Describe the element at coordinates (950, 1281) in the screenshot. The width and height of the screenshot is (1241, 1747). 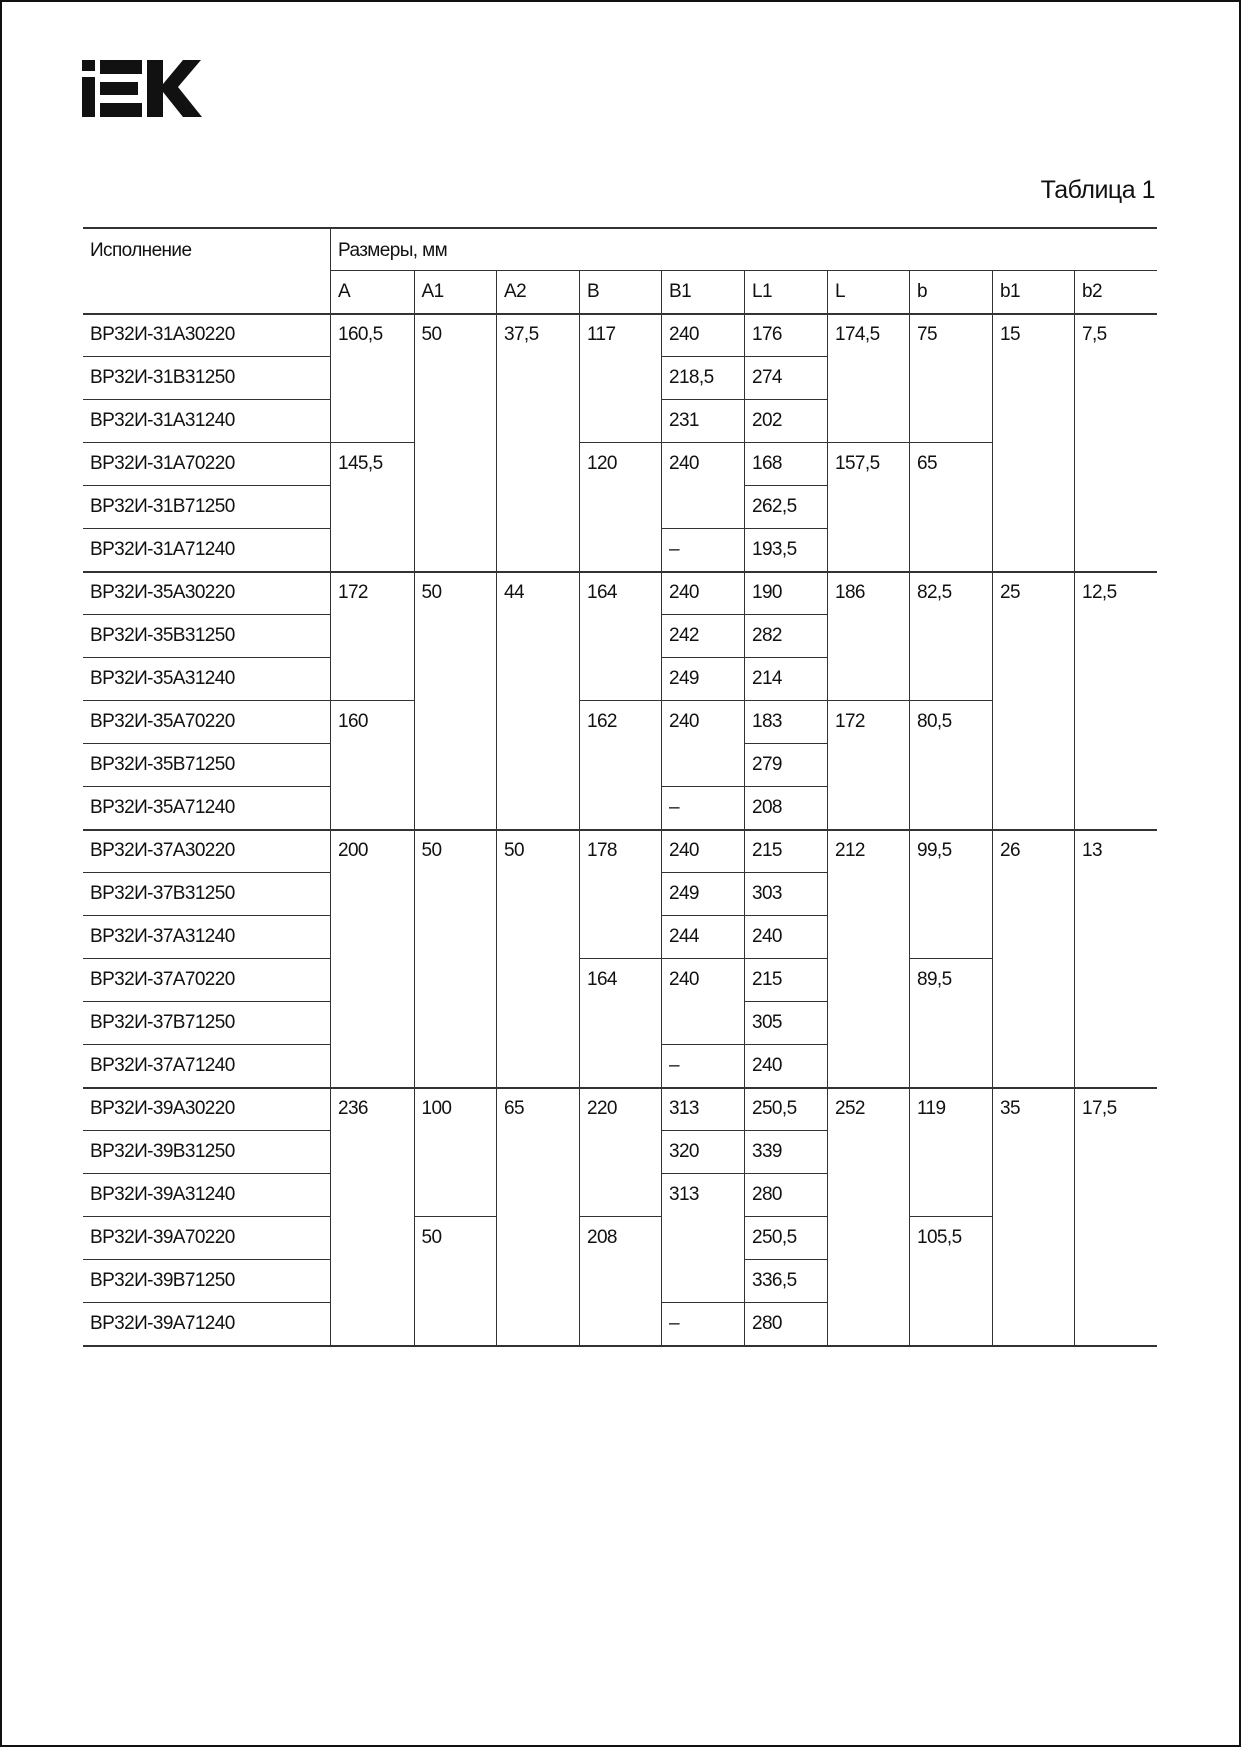
I see `value-cell-b: 105,5` at that location.